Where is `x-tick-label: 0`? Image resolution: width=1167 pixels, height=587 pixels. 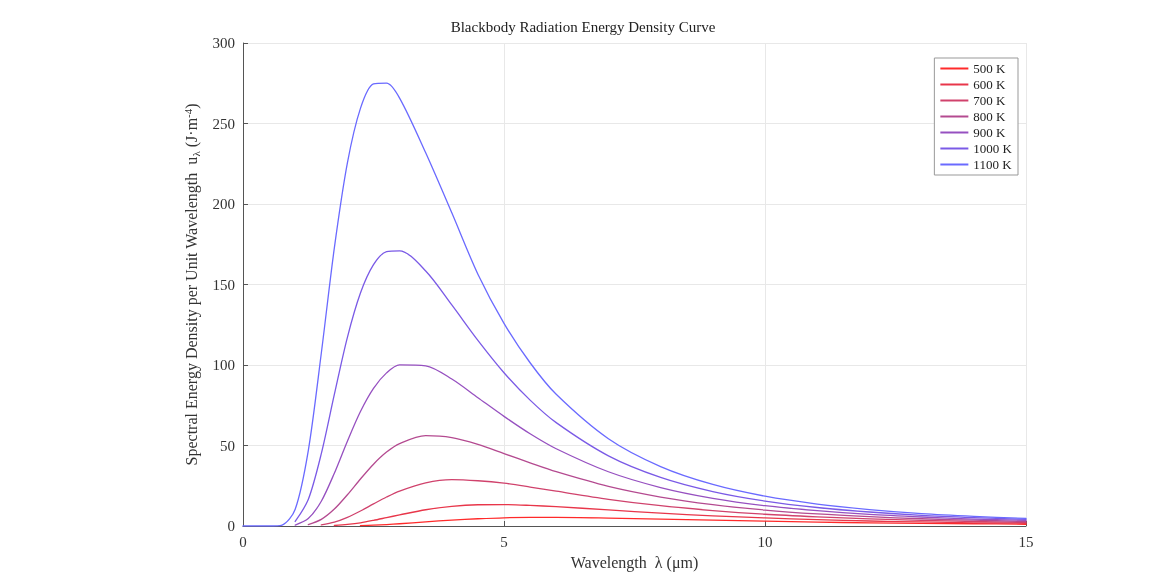 x-tick-label: 0 is located at coordinates (243, 541).